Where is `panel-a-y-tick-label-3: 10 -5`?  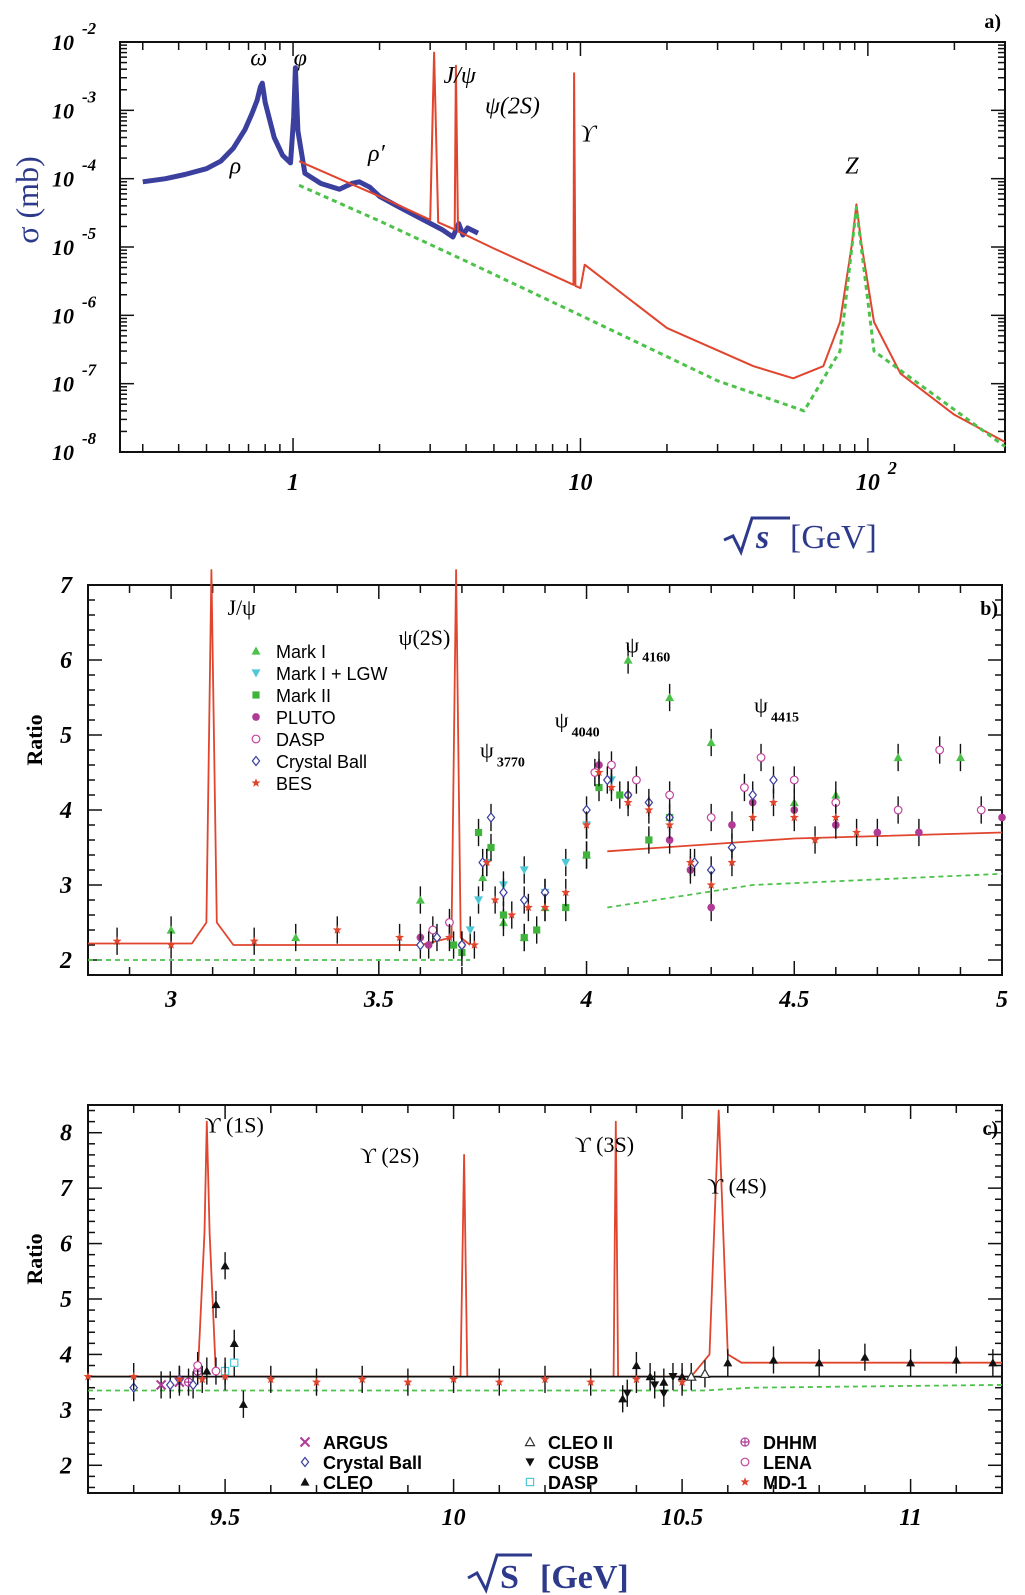 panel-a-y-tick-label-3: 10 -5 is located at coordinates (74, 242).